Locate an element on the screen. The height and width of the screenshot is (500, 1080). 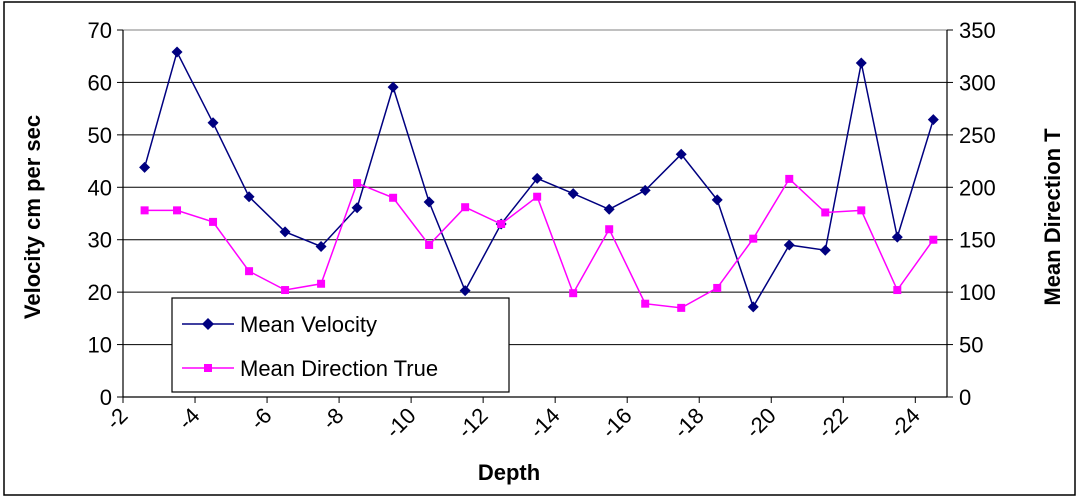
left-tick-label: 10 is located at coordinates (100, 345).